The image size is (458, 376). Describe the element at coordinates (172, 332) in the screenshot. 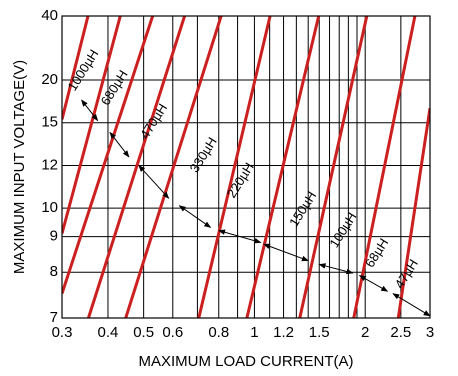

I see `x-tick-label: 0.6` at that location.